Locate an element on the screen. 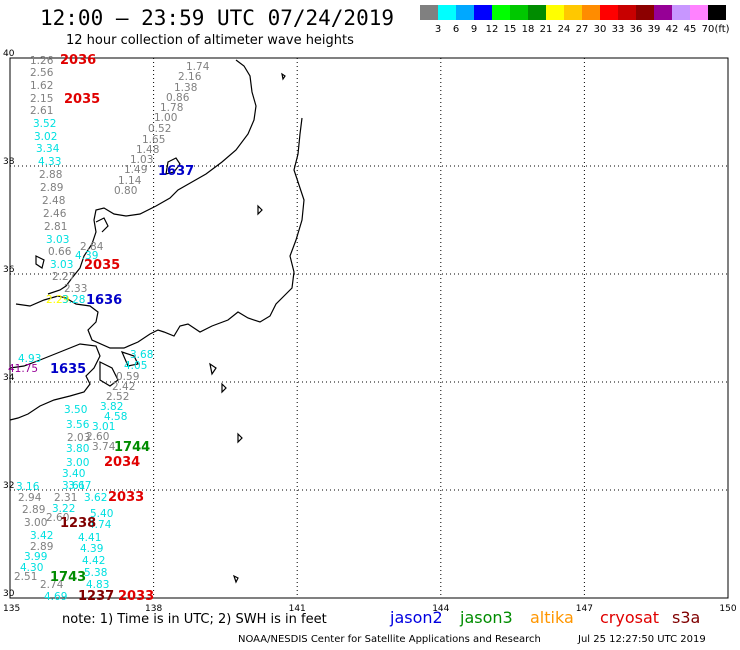 The image size is (740, 650). legend-value-label: 15 is located at coordinates (510, 29).